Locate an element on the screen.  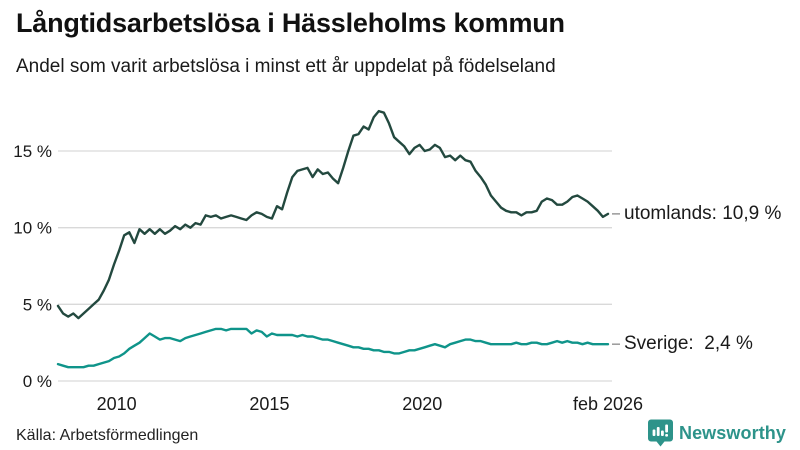
newsworthy-logo: Newsworthy is located at coordinates (716, 433).